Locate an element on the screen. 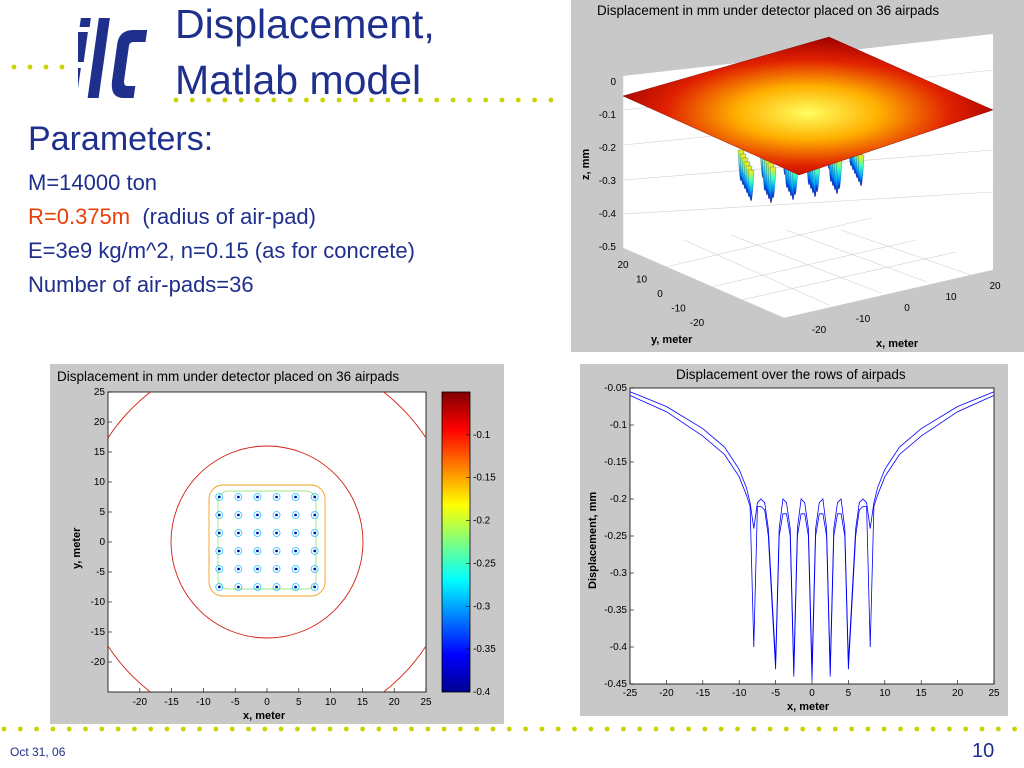 The height and width of the screenshot is (768, 1024). line-x-tick: -5 is located at coordinates (775, 693).